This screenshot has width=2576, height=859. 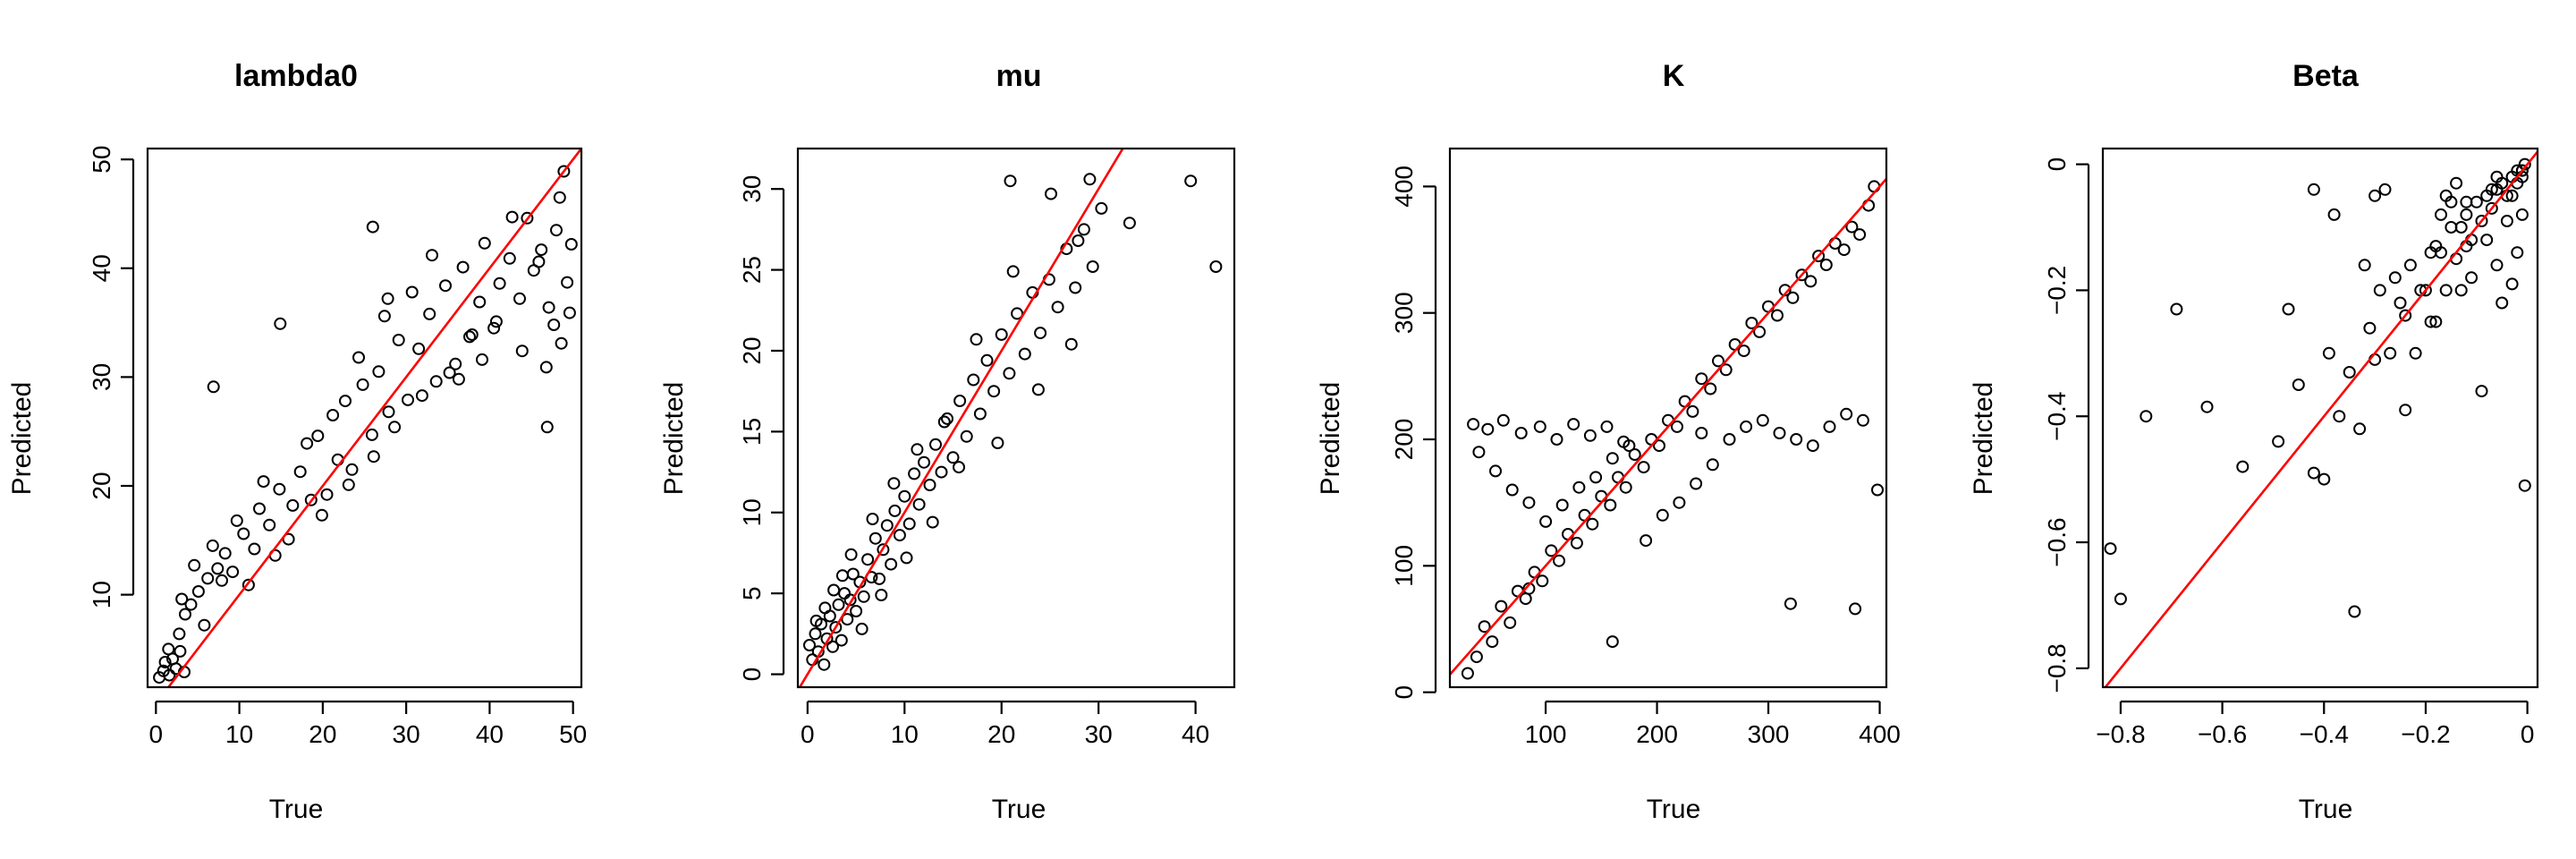 What do you see at coordinates (2528, 734) in the screenshot?
I see `x-tick-label: 0` at bounding box center [2528, 734].